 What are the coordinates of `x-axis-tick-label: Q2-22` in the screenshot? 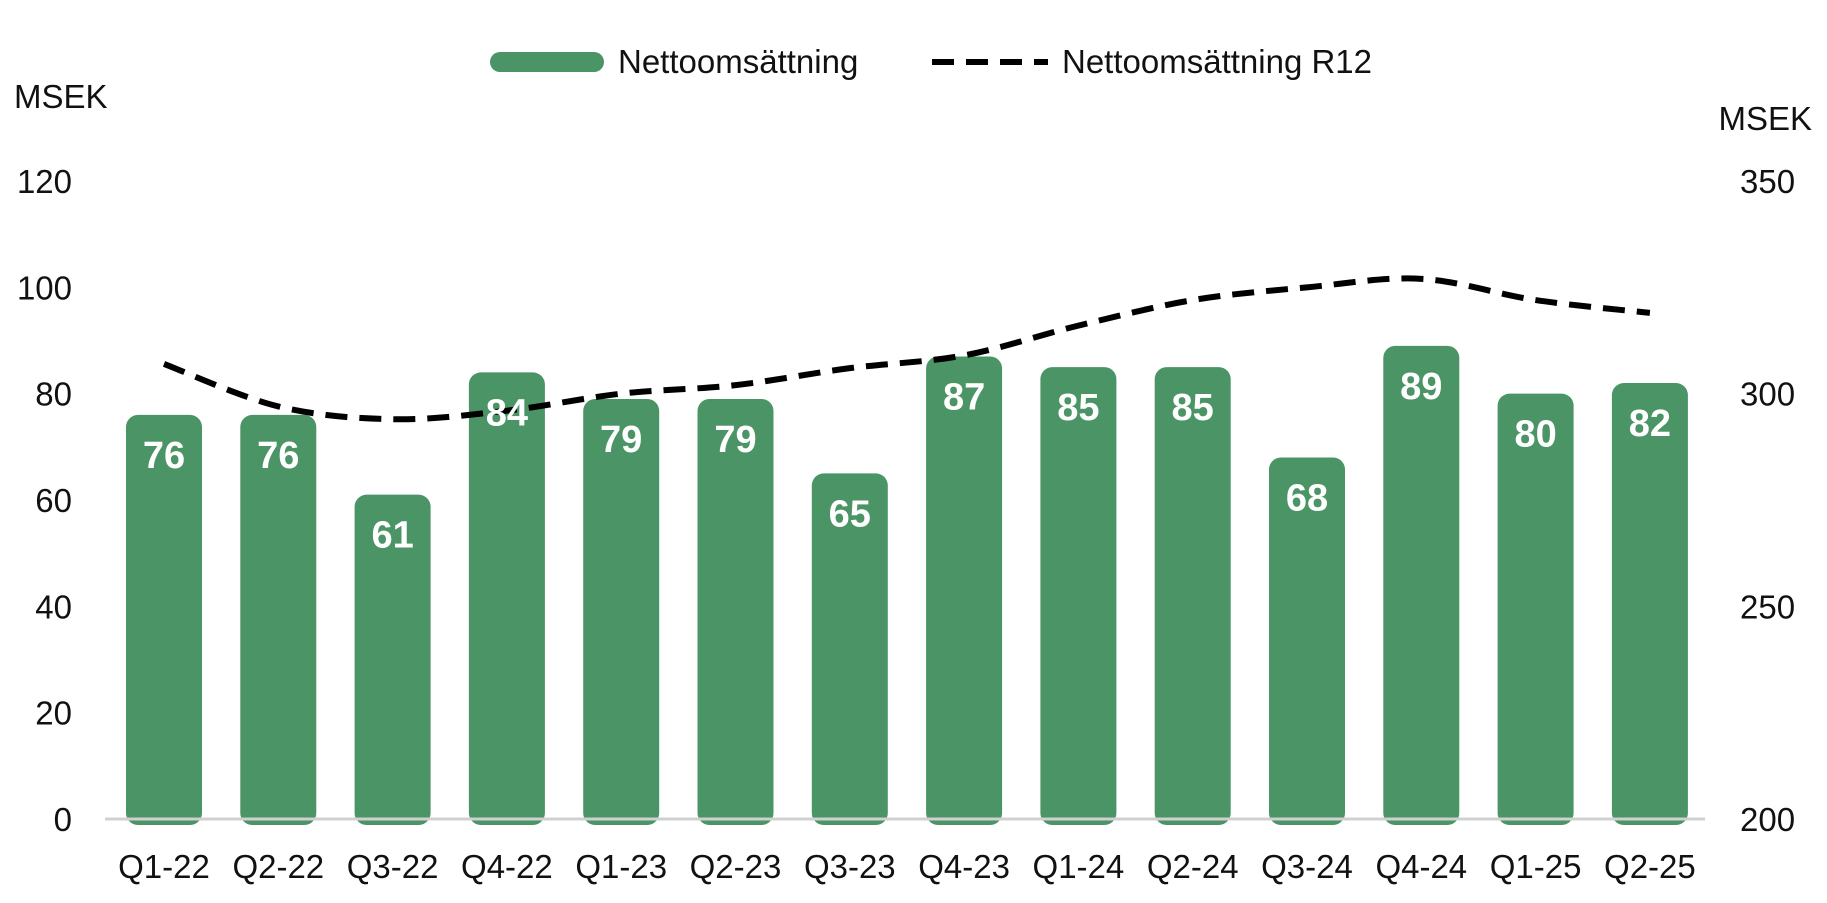 It's located at (278, 866).